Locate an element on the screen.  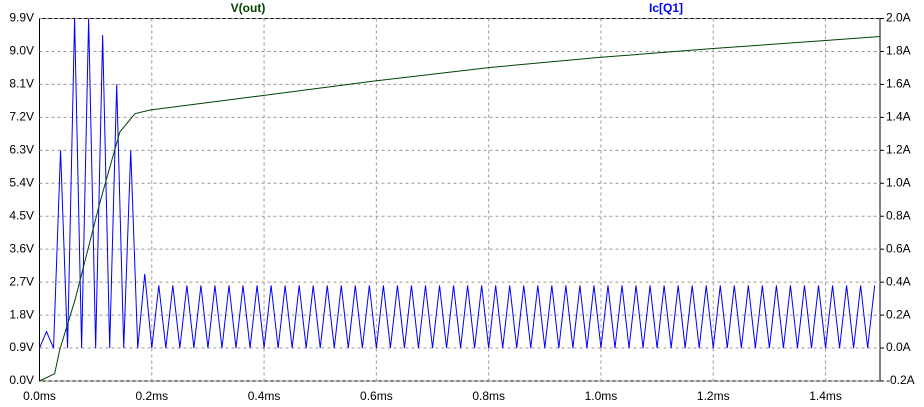
x-tick-label: 0.4ms is located at coordinates (264, 396).